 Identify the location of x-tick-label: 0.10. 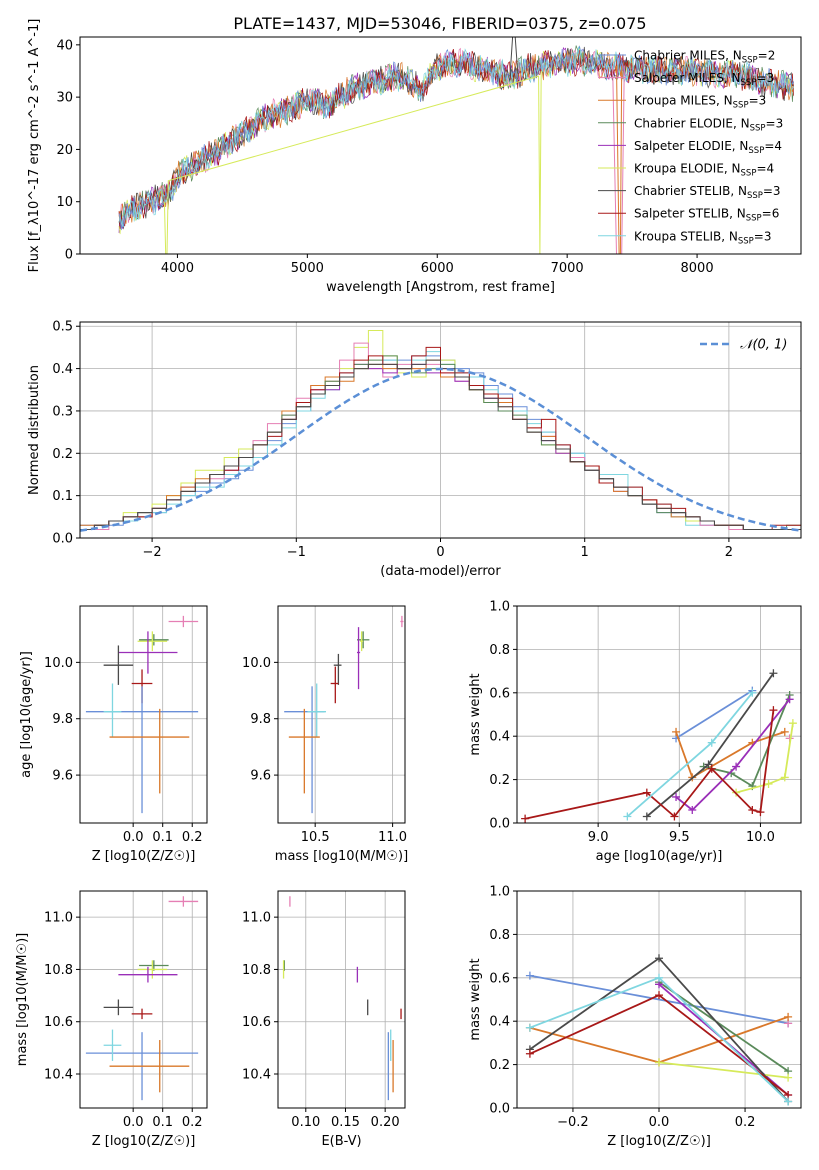
(305, 1122).